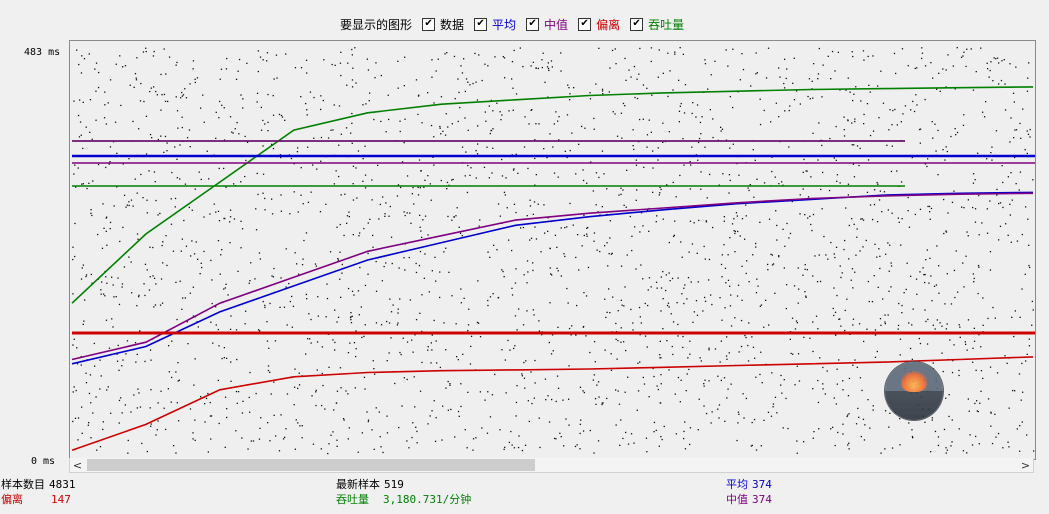 This screenshot has height=514, width=1049. What do you see at coordinates (533, 24) in the screenshot?
I see `checkbox-median: ✔` at bounding box center [533, 24].